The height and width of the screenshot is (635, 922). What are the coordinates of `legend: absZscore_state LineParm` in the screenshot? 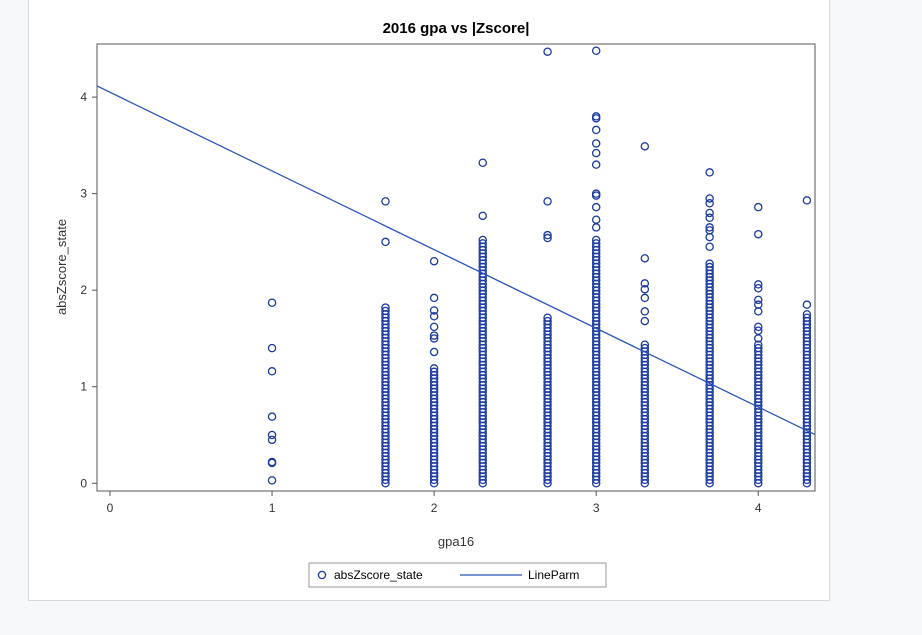 It's located at (457, 575).